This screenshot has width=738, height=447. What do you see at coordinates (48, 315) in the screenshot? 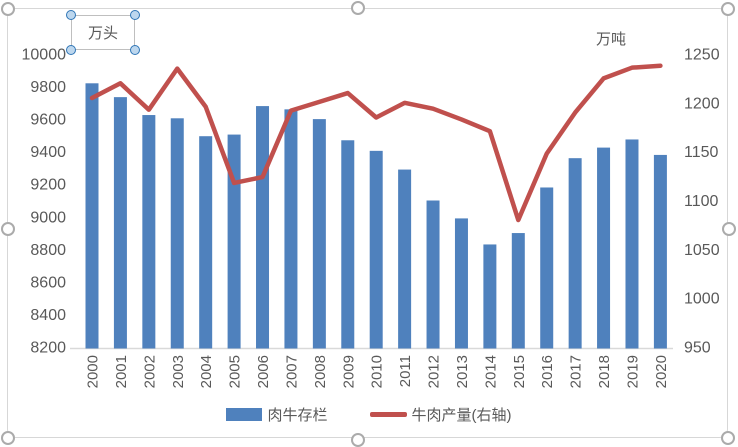
I see `left-axis-tick-label: 8400` at bounding box center [48, 315].